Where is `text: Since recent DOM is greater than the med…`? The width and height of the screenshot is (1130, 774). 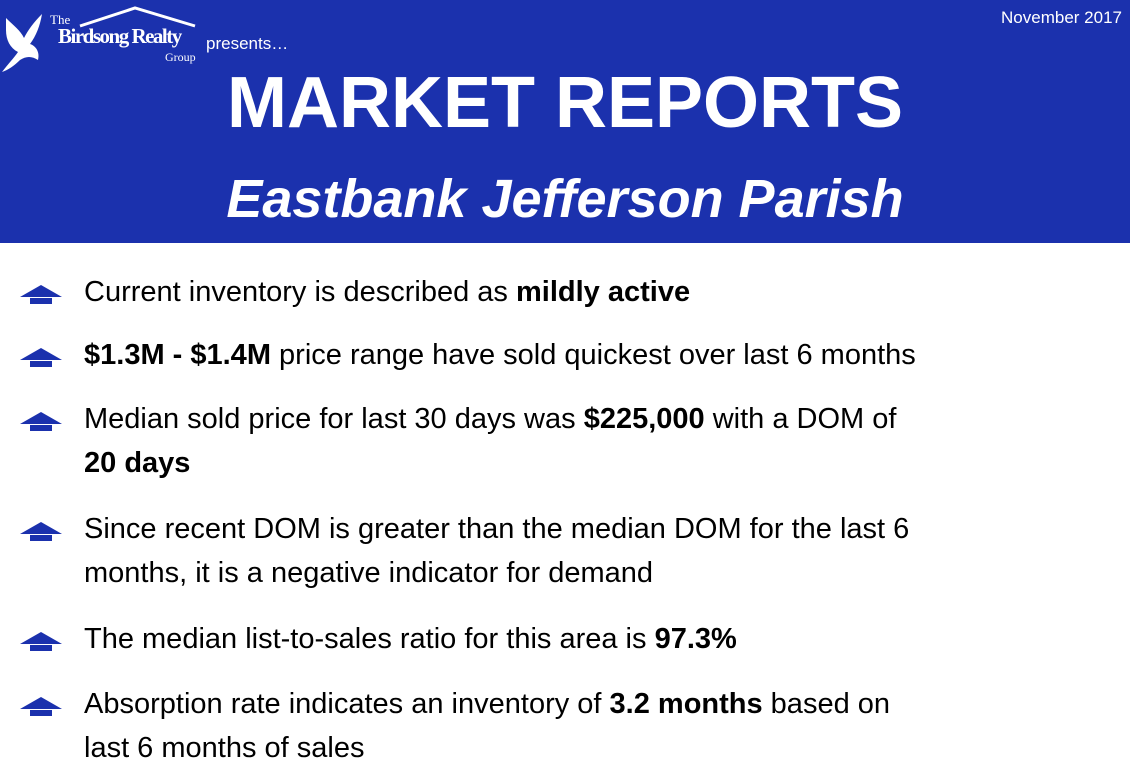
text: Since recent DOM is greater than the med… is located at coordinates (497, 529).